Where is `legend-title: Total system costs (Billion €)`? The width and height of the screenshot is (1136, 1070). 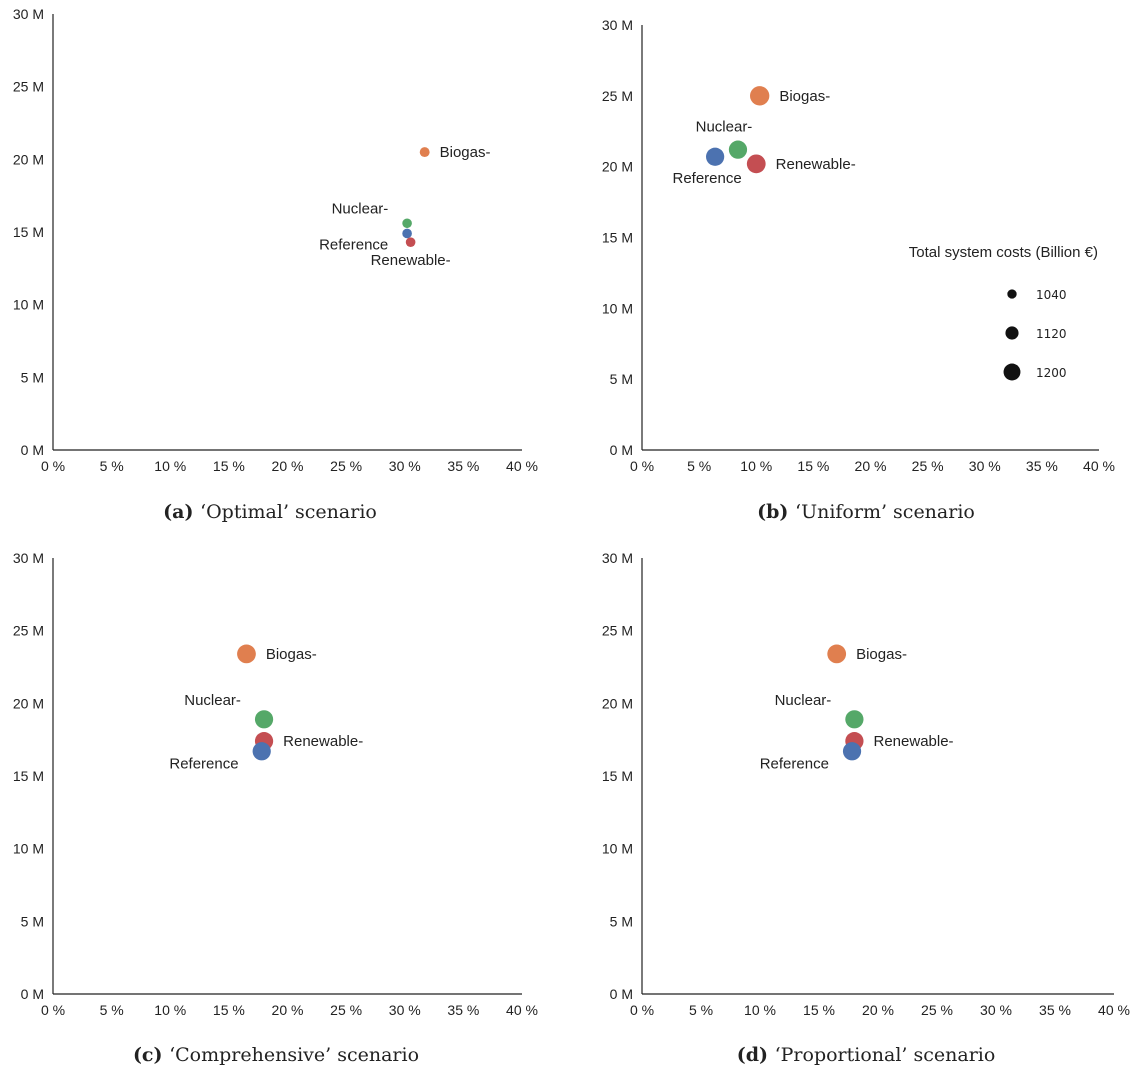
legend-title: Total system costs (Billion €) is located at coordinates (1003, 252).